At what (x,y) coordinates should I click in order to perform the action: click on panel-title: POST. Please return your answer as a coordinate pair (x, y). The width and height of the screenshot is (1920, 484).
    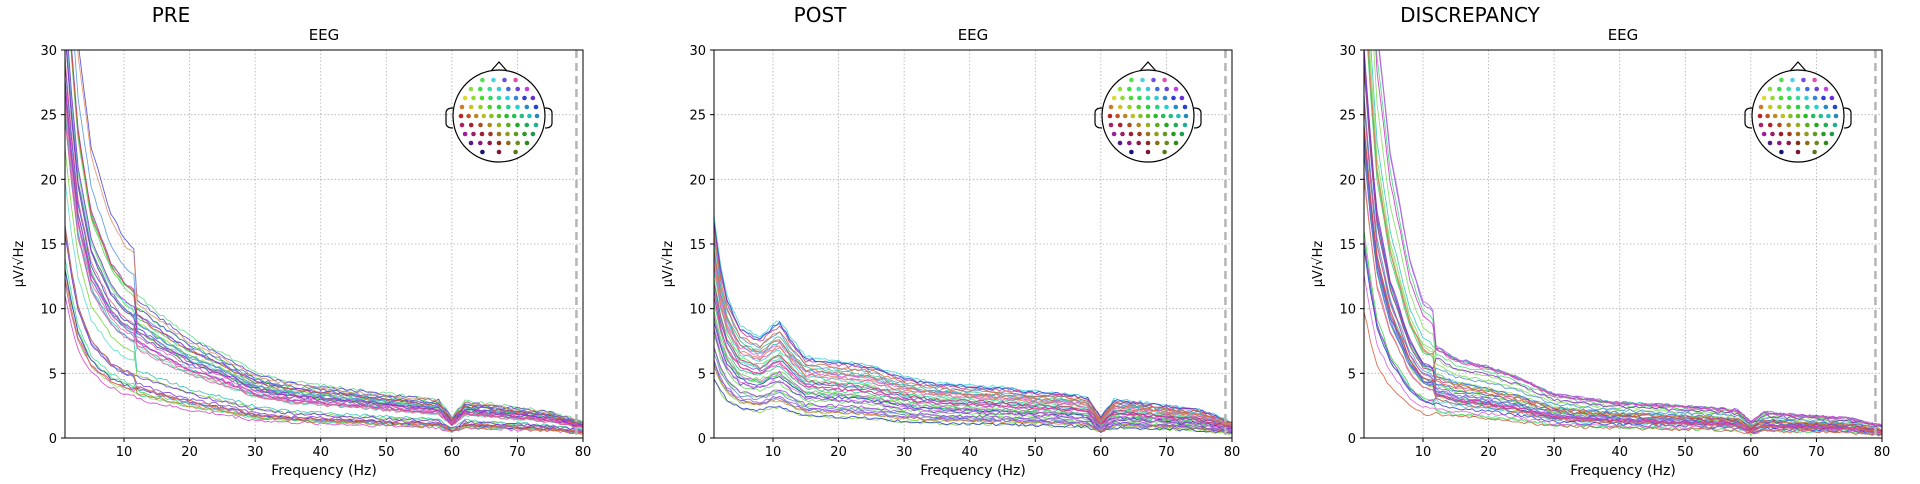
    Looking at the image, I should click on (820, 15).